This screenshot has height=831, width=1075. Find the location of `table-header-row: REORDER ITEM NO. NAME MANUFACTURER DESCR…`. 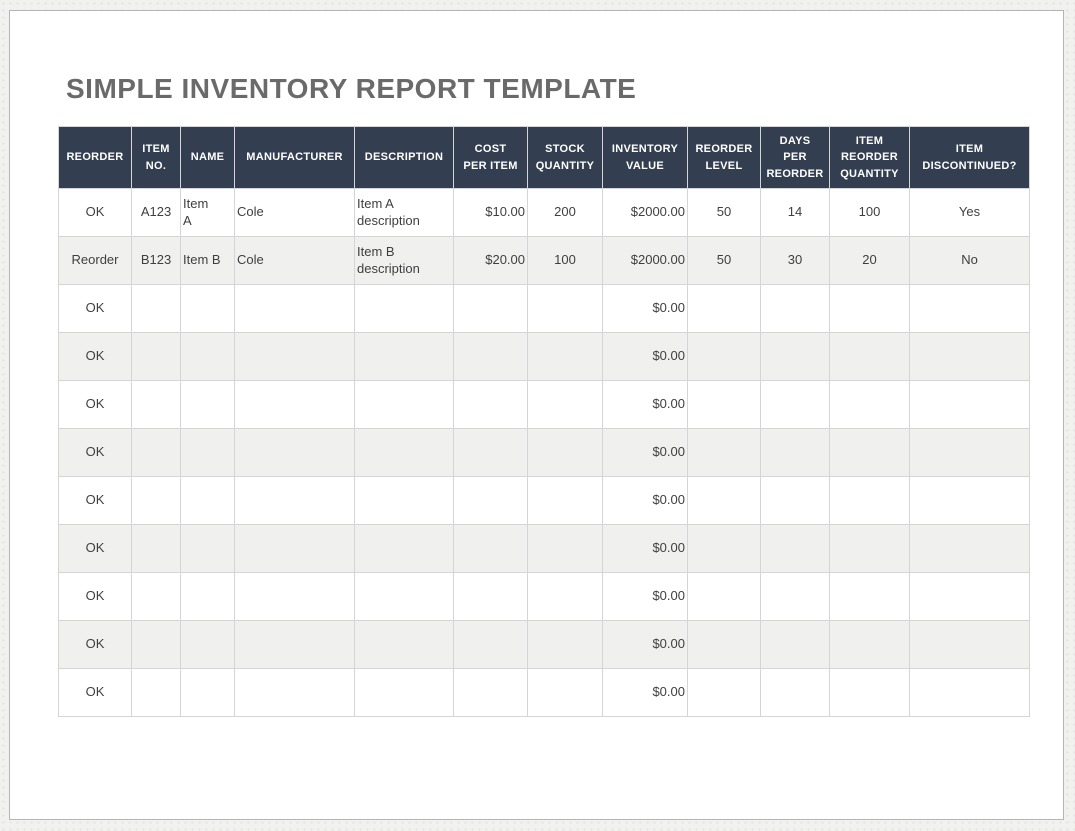

table-header-row: REORDER ITEM NO. NAME MANUFACTURER DESCR… is located at coordinates (544, 157).